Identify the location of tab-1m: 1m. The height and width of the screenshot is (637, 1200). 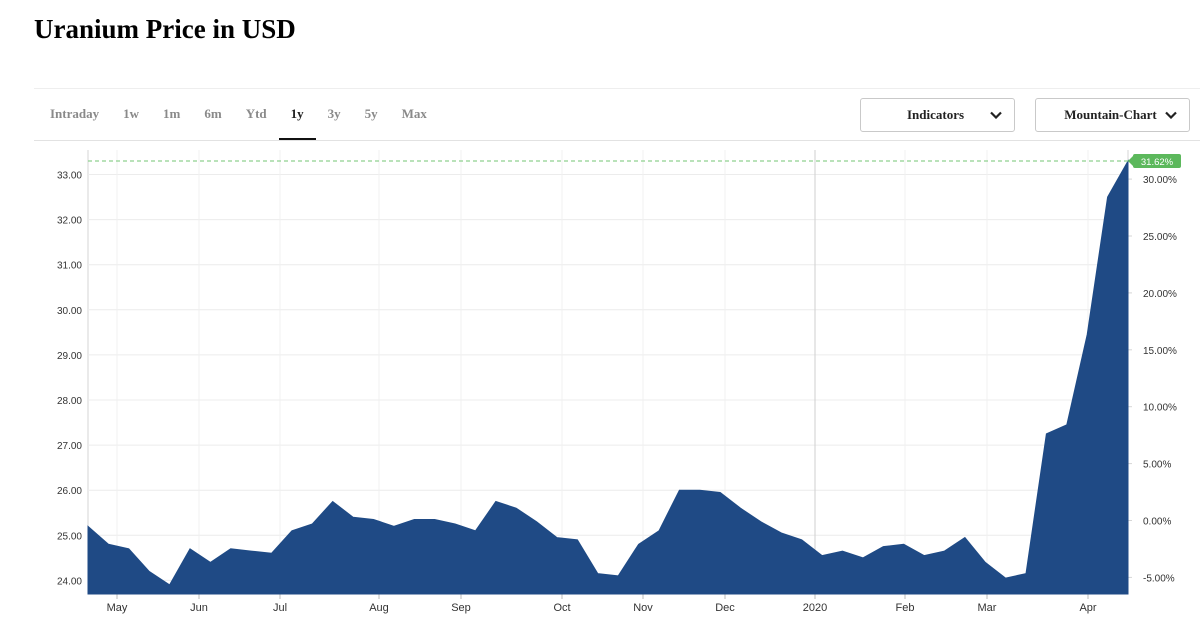
(172, 113).